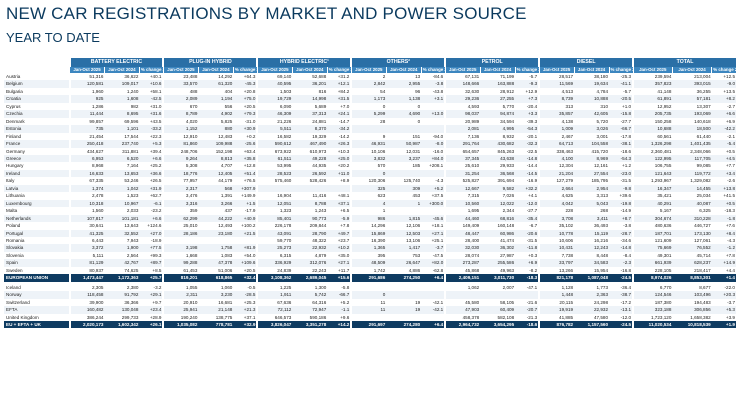 This screenshot has height=407, width=740. Describe the element at coordinates (368, 218) in the screenshot. I see `value-cell: 986` at that location.